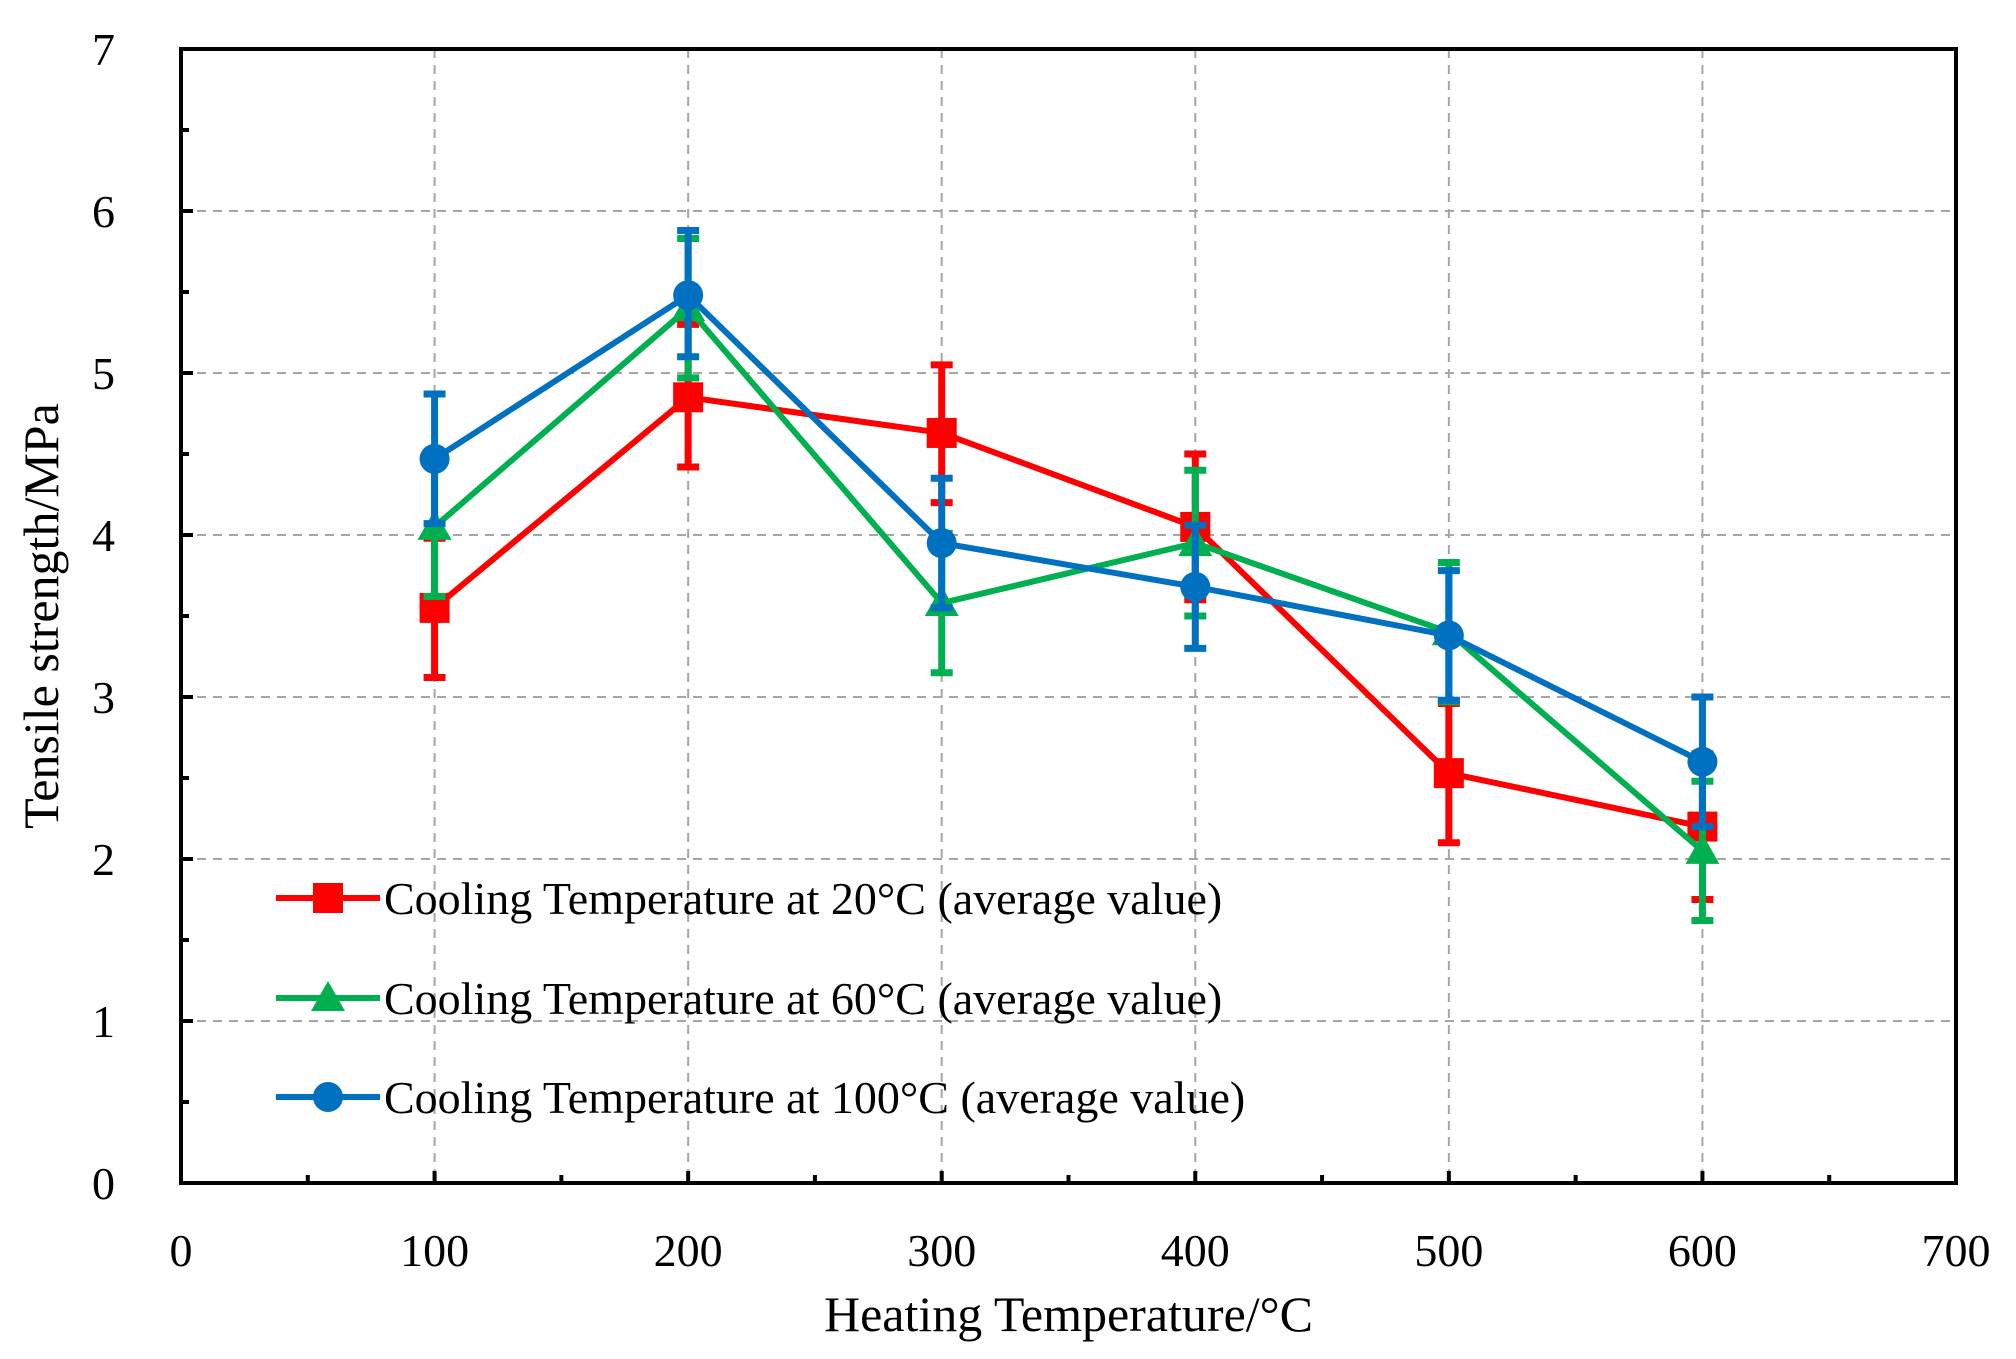 The image size is (2016, 1359). Describe the element at coordinates (103, 49) in the screenshot. I see `y-tick-label: 7` at that location.